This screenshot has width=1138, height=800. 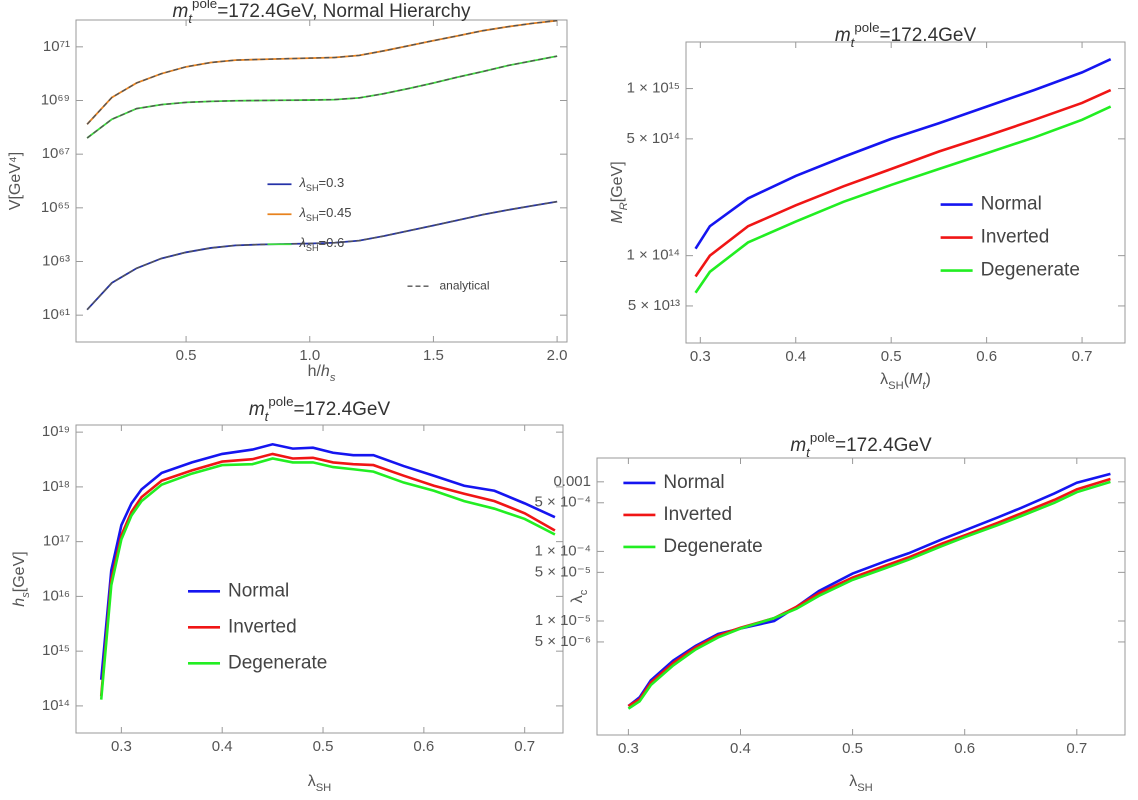 I want to click on x-tick-label: 1.0, so click(x=309, y=355).